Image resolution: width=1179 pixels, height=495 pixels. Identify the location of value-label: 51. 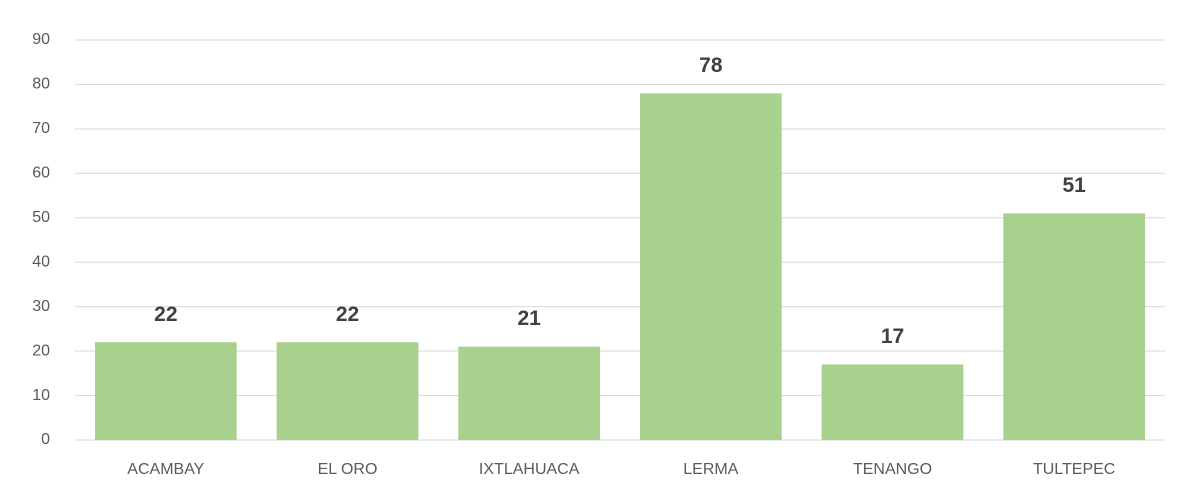
(1074, 185).